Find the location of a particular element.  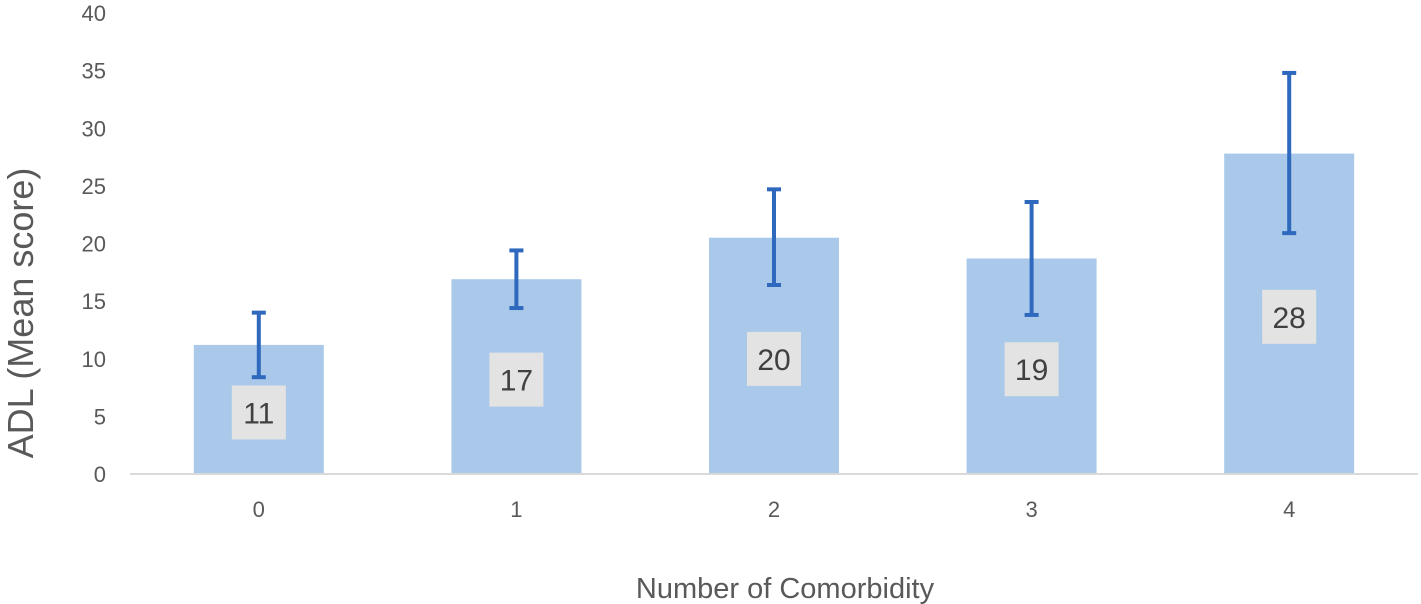

data-label: 19 is located at coordinates (1031, 369).